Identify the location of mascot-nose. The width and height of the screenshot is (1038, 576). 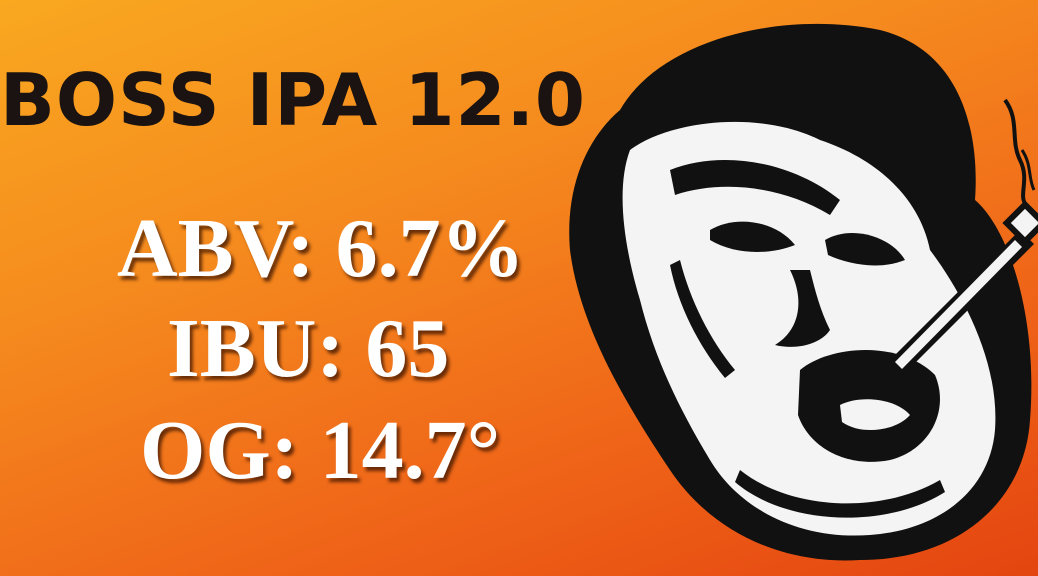
(802, 308).